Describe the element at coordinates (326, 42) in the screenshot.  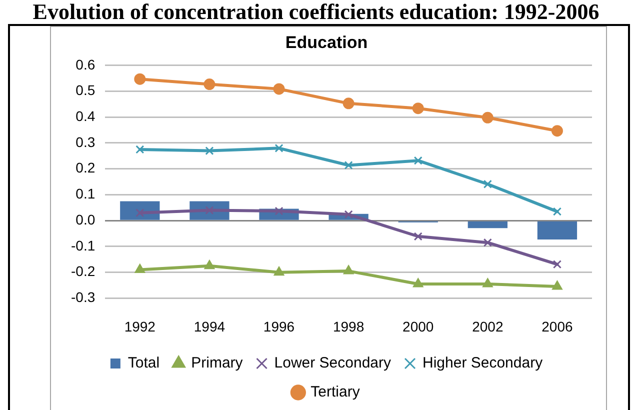
I see `chart-subtitle: Education` at that location.